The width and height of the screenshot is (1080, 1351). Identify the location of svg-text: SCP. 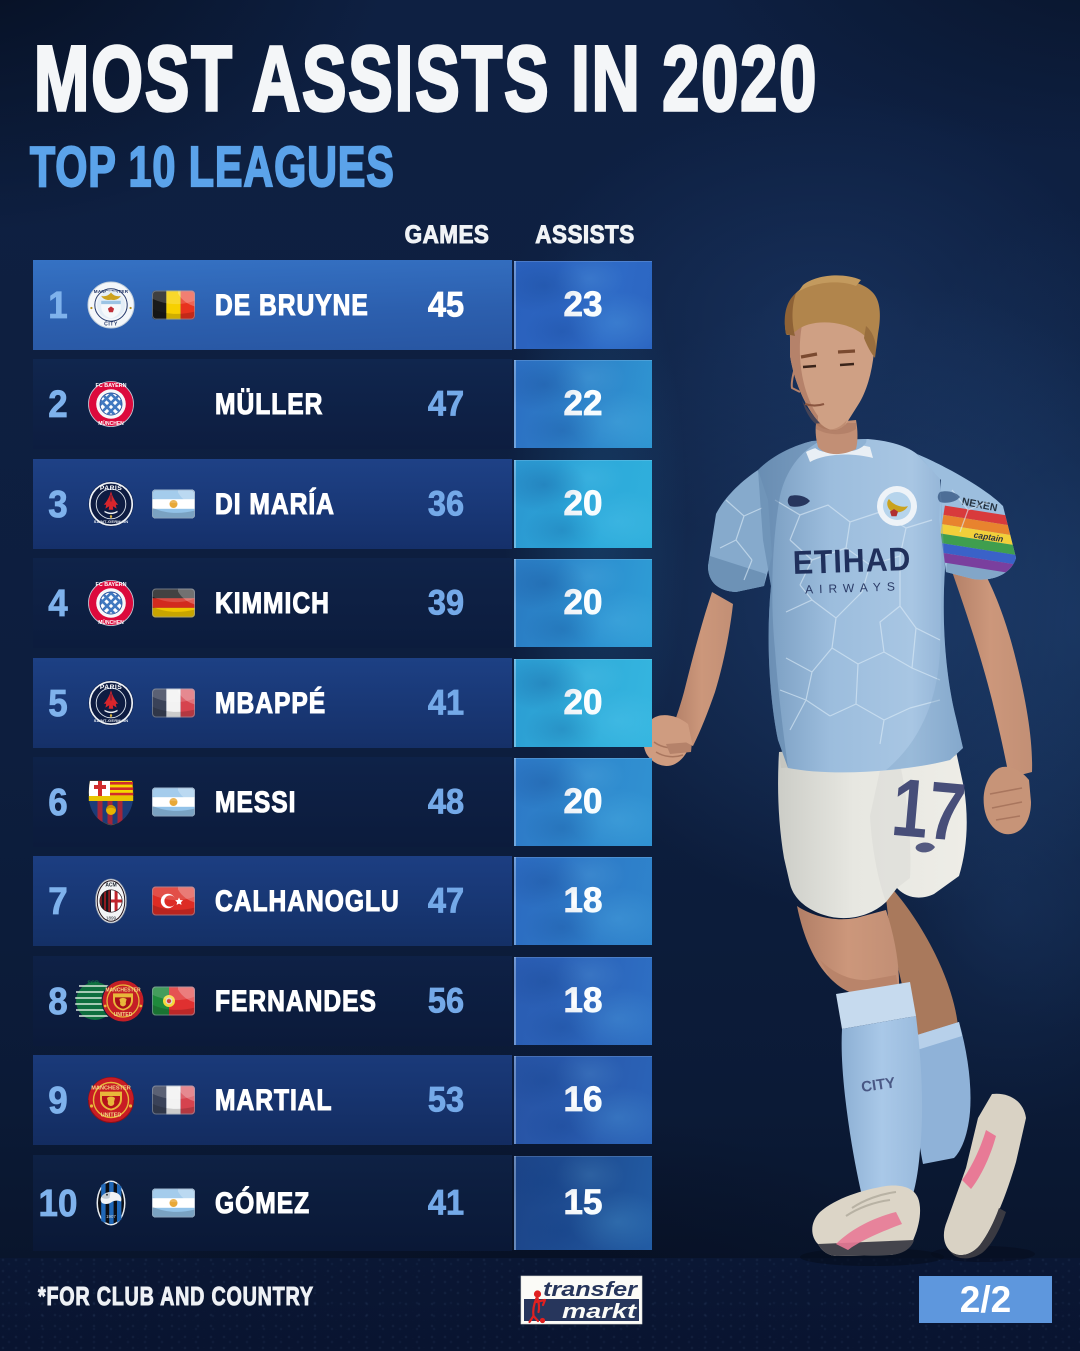
(93, 984).